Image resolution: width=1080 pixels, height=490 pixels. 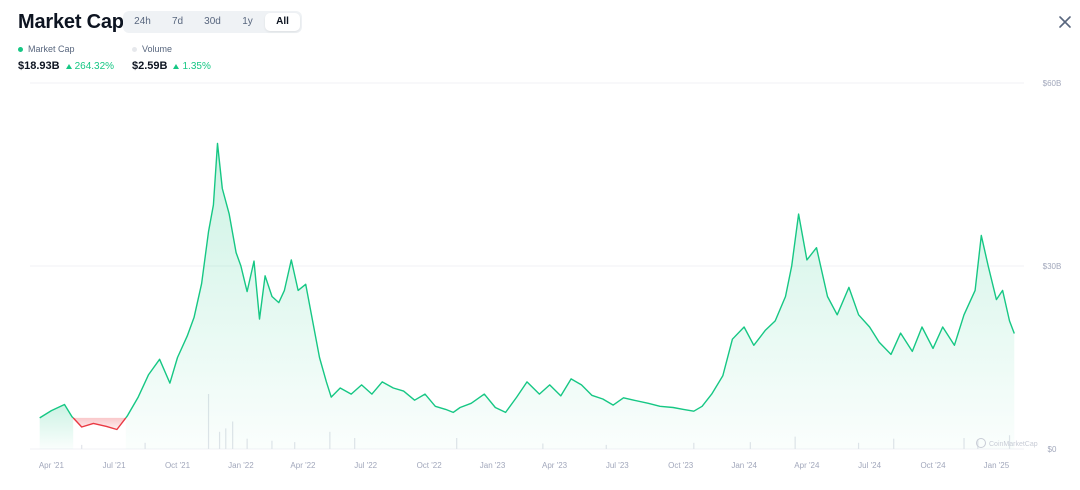 What do you see at coordinates (171, 66) in the screenshot?
I see `volume-metric: $2.59B 1.35%` at bounding box center [171, 66].